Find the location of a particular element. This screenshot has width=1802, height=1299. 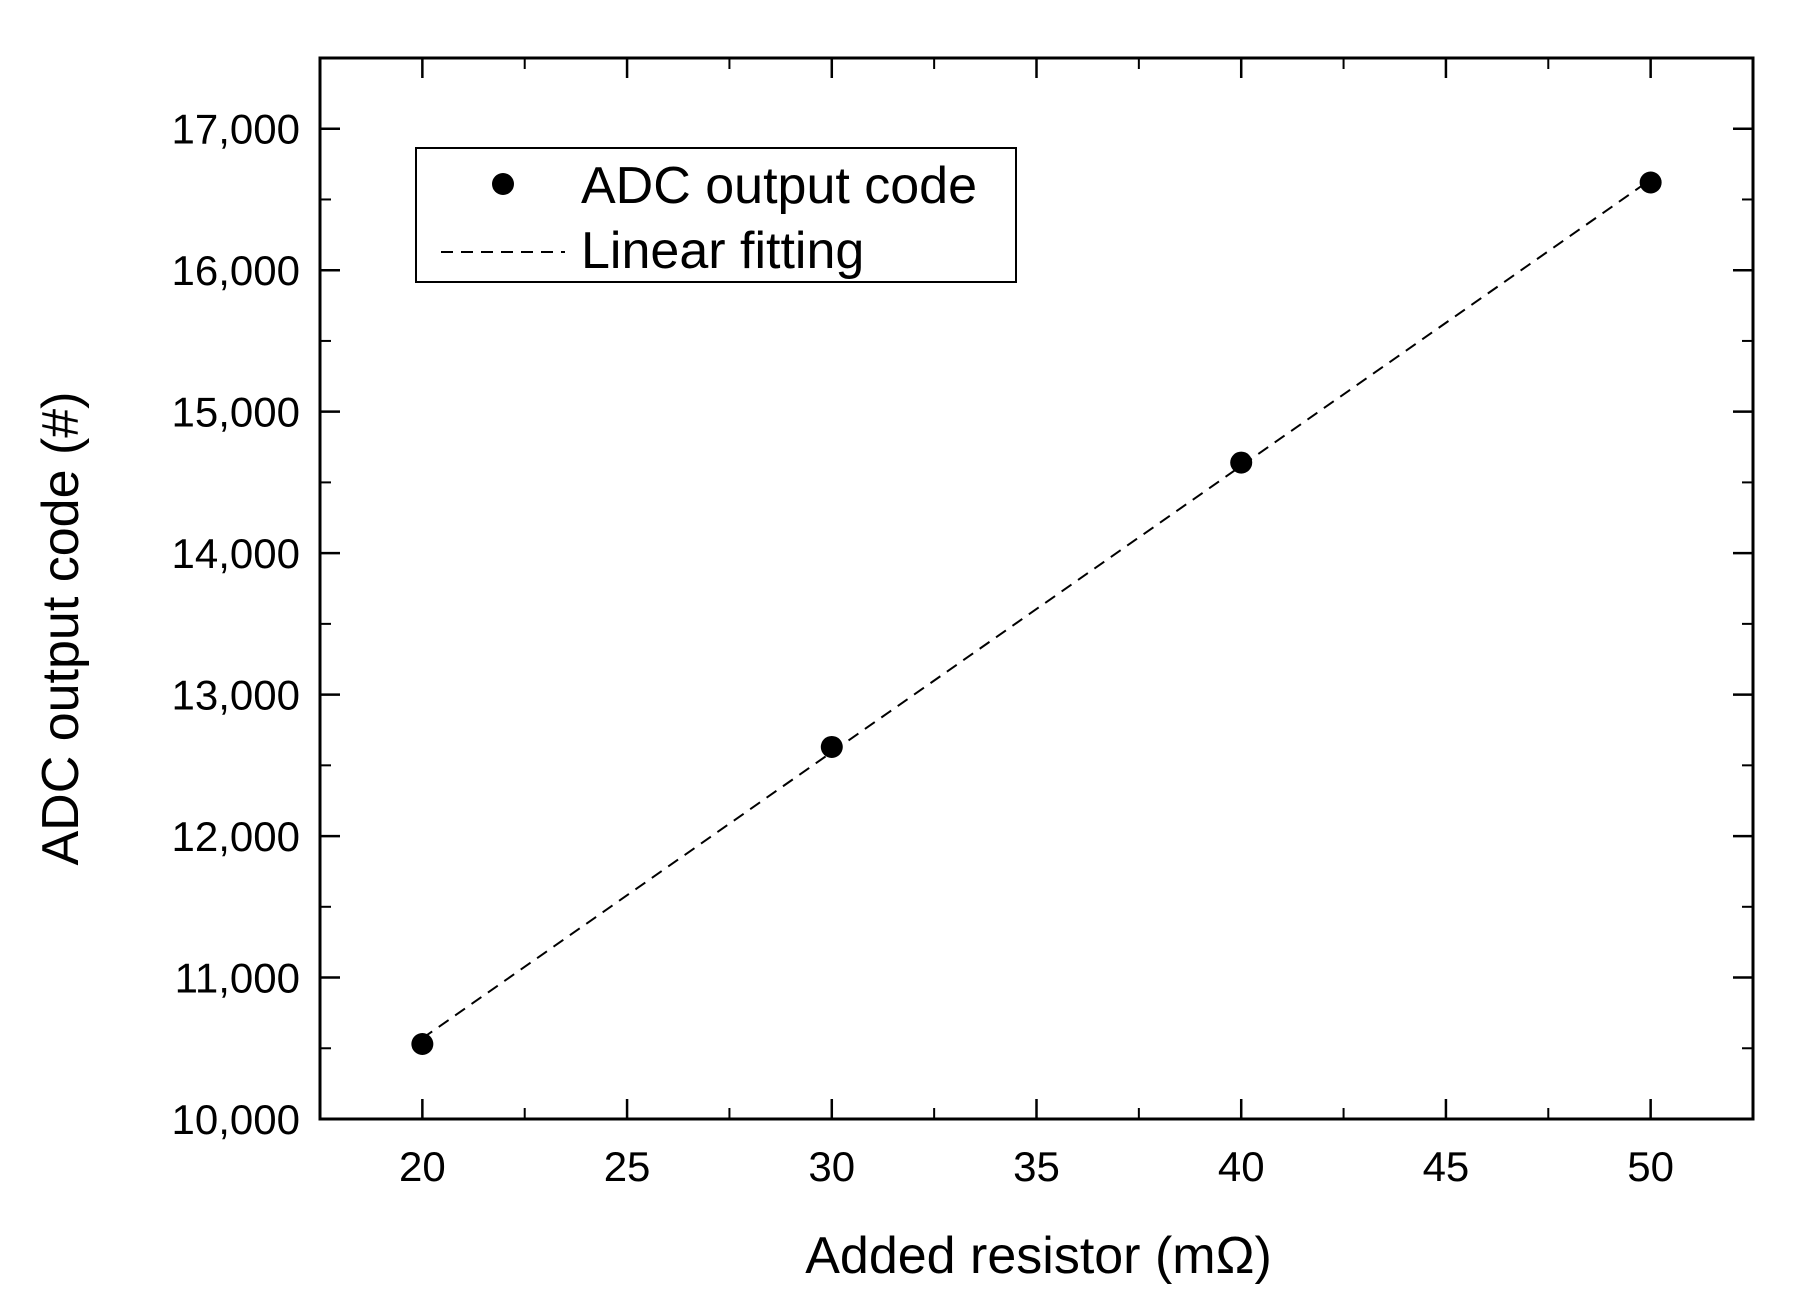

x-tick-label: 45 is located at coordinates (1446, 1166).